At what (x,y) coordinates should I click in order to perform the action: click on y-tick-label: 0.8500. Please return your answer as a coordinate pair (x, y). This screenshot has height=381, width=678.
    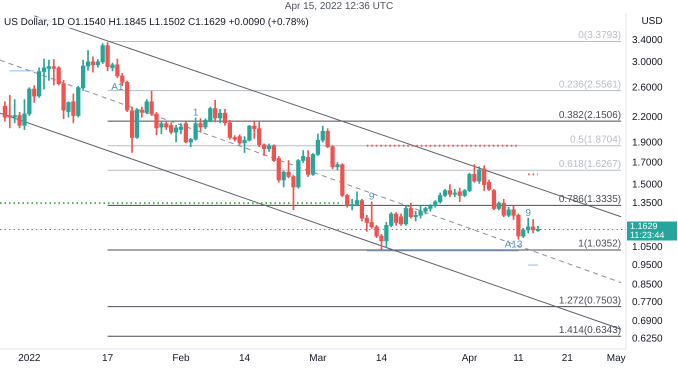
    Looking at the image, I should click on (648, 284).